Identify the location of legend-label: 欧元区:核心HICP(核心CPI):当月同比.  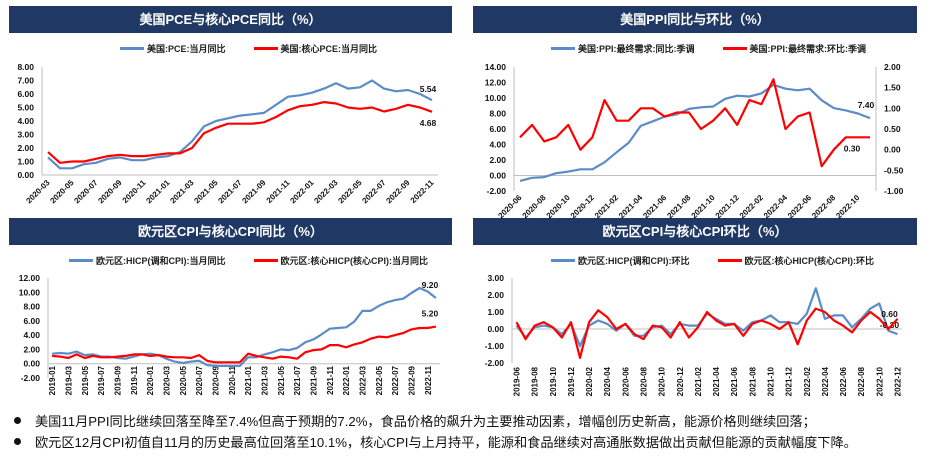
(354, 261).